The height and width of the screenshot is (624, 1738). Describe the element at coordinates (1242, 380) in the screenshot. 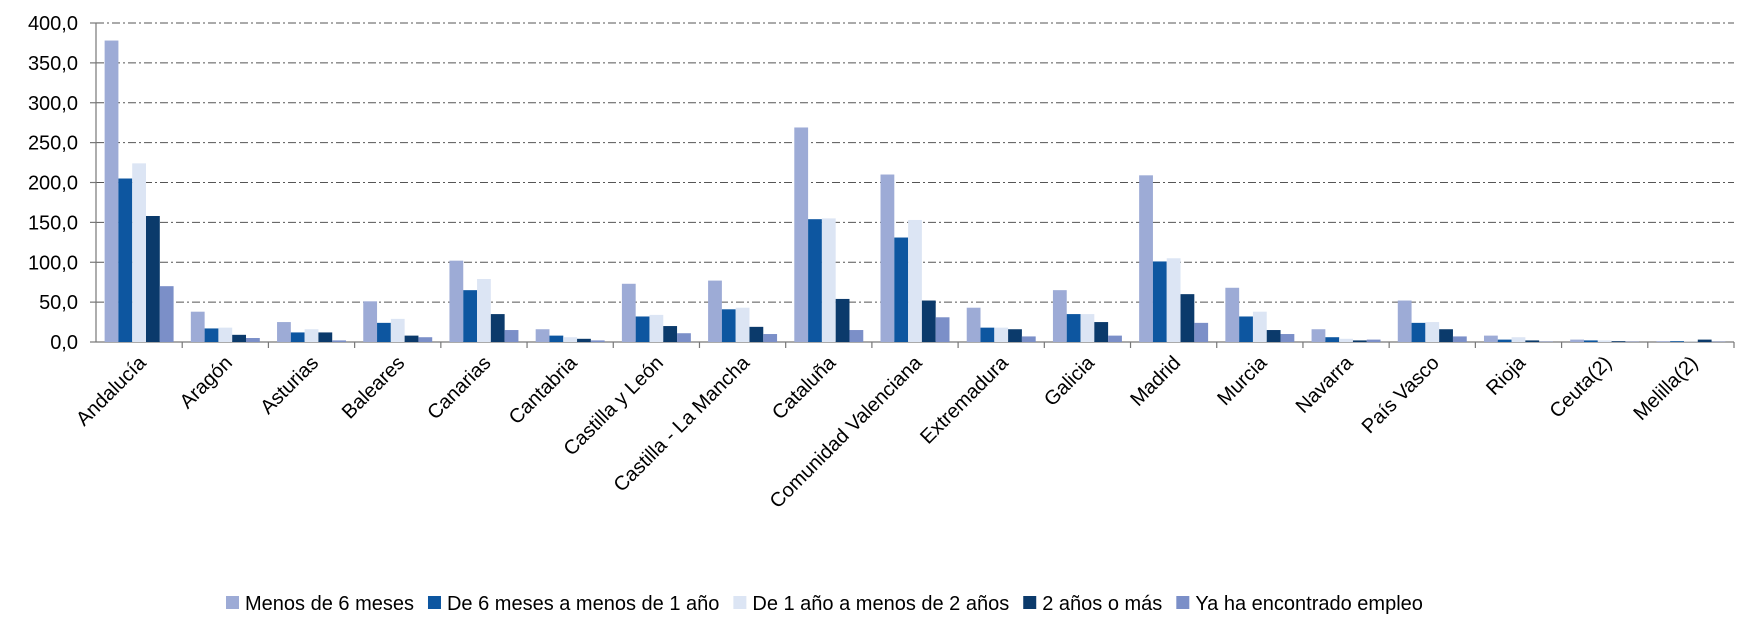

I see `x-tick-label: Murcia` at that location.